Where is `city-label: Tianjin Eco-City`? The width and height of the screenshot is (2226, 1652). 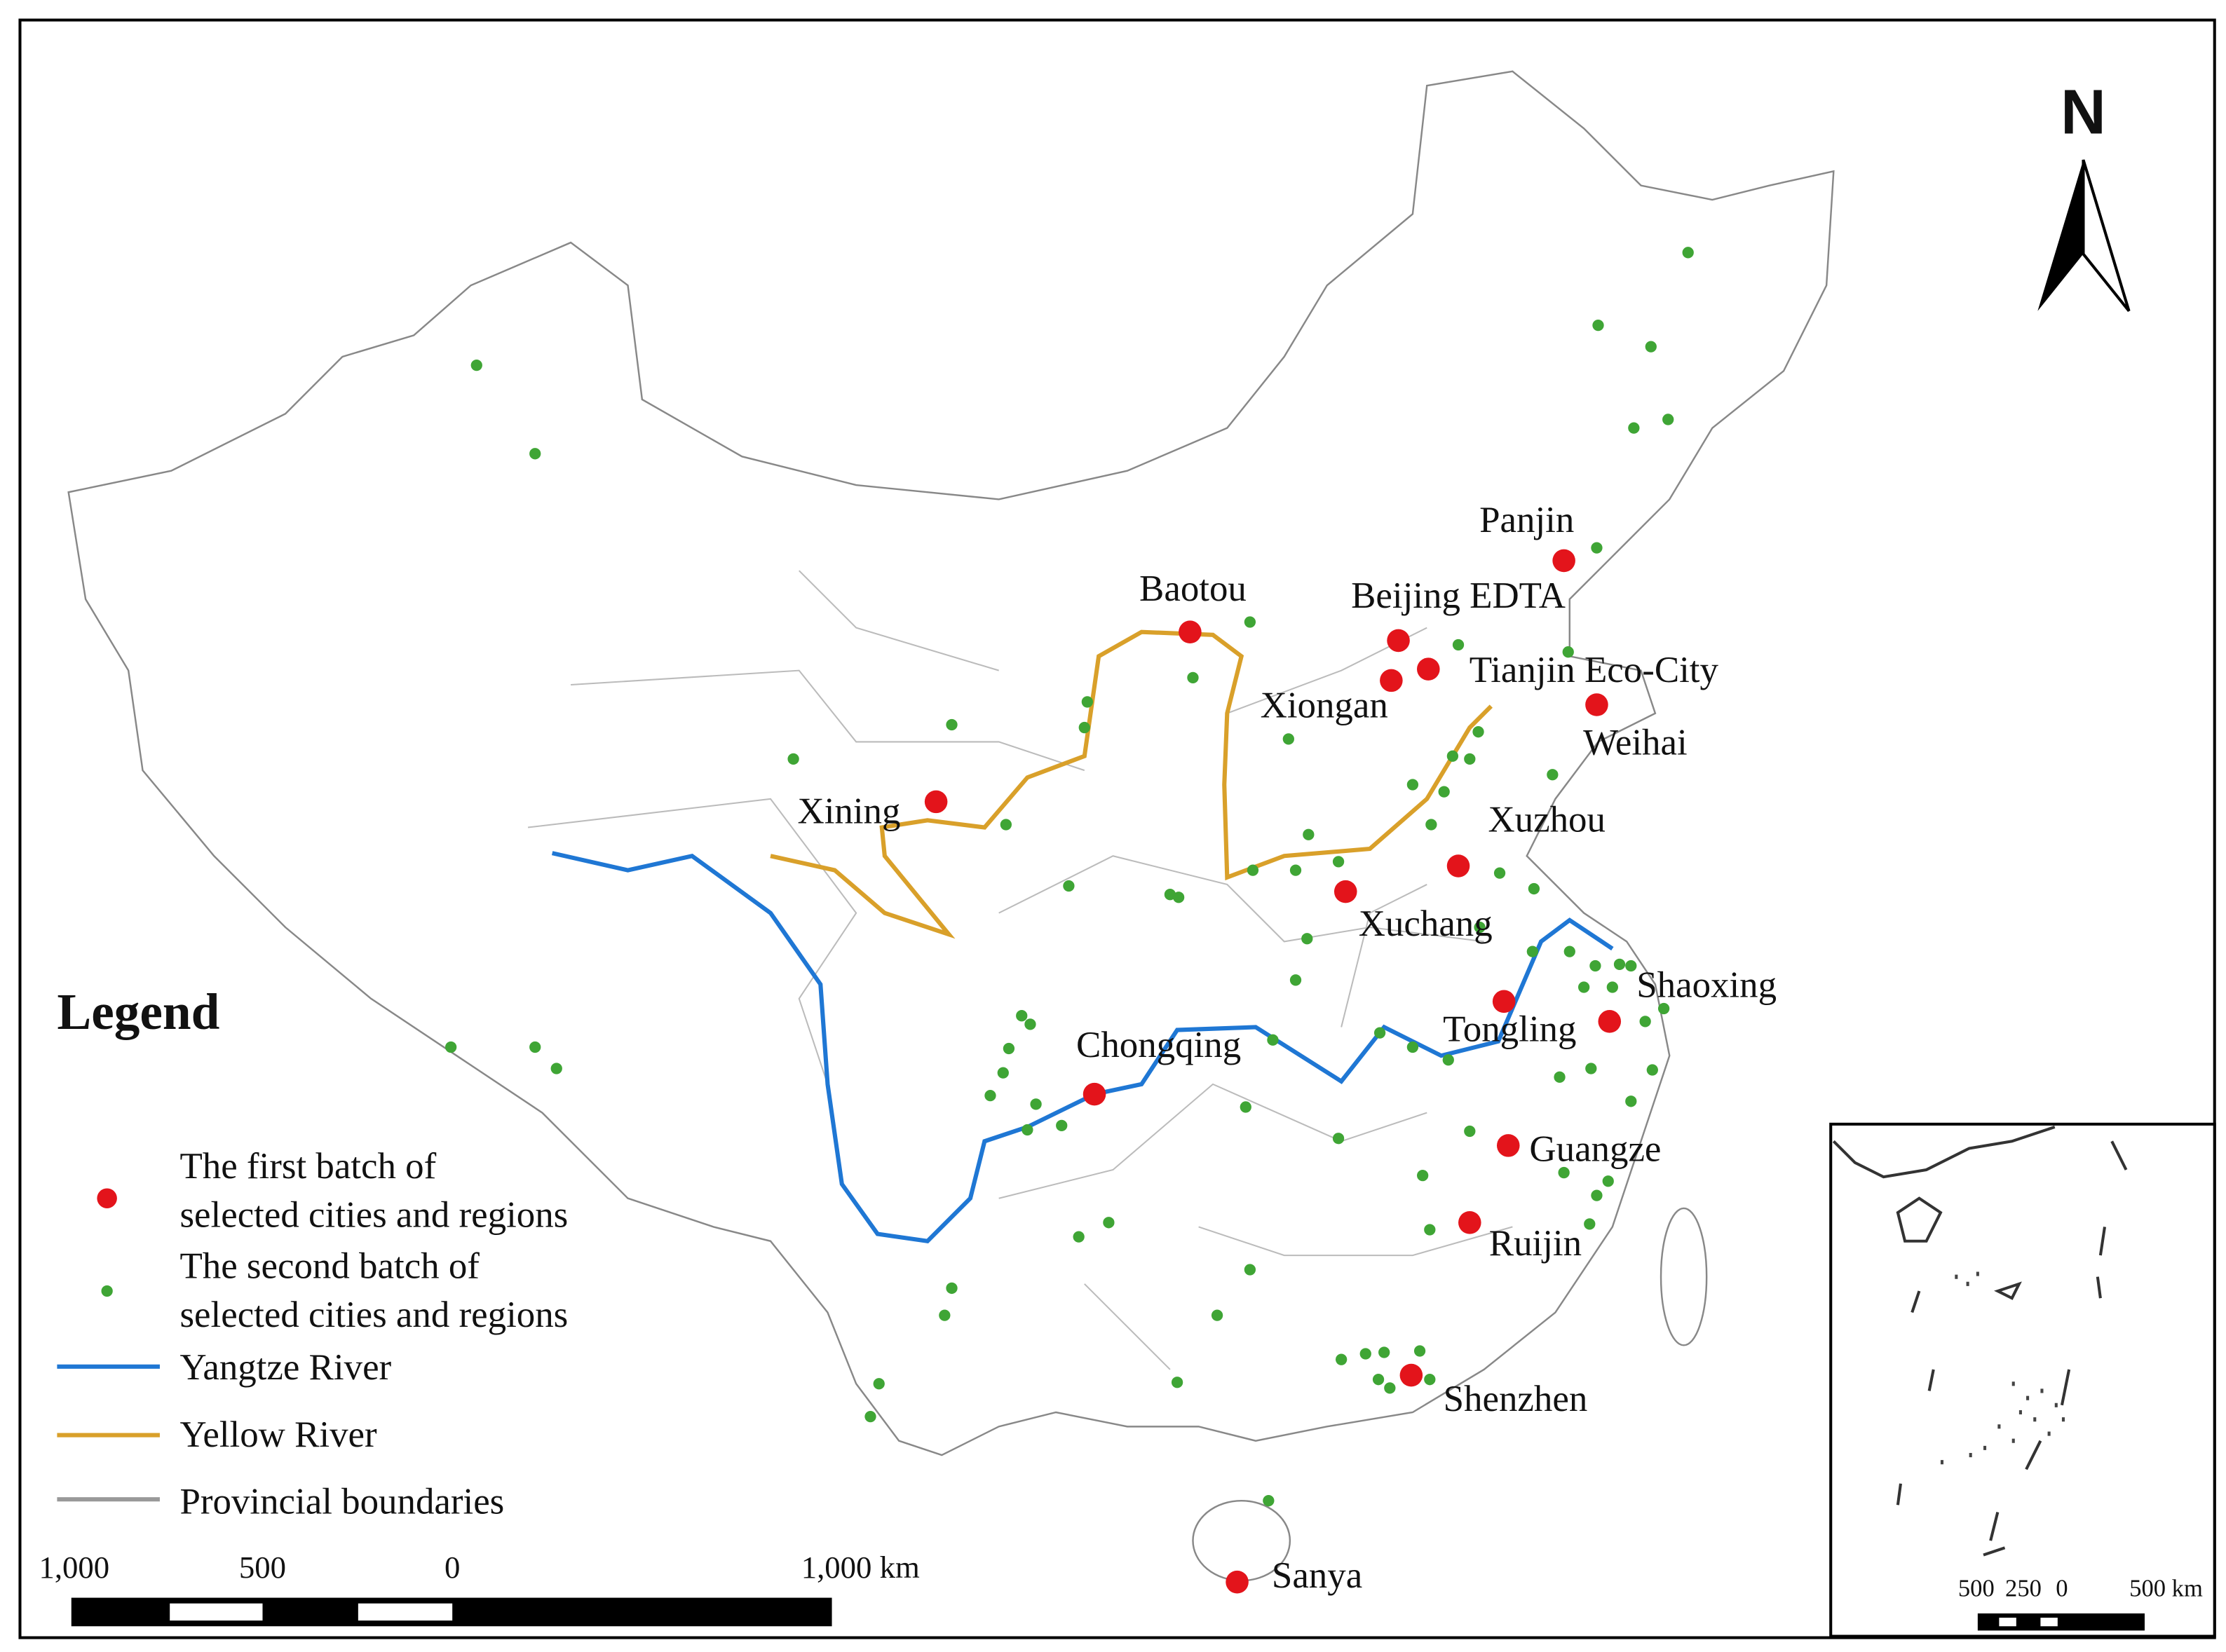
city-label: Tianjin Eco-City is located at coordinates (1595, 670).